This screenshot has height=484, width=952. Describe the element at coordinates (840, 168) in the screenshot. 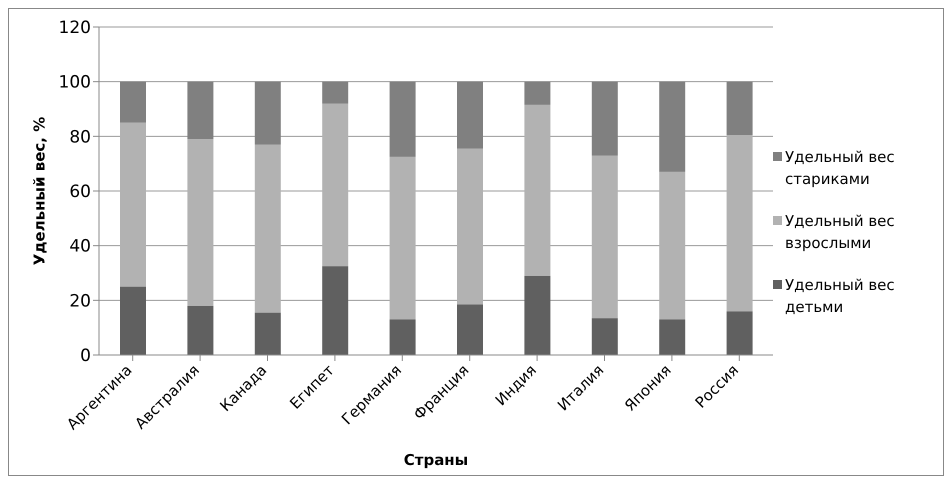

I see `legend-label: Удельный вес стариками` at that location.